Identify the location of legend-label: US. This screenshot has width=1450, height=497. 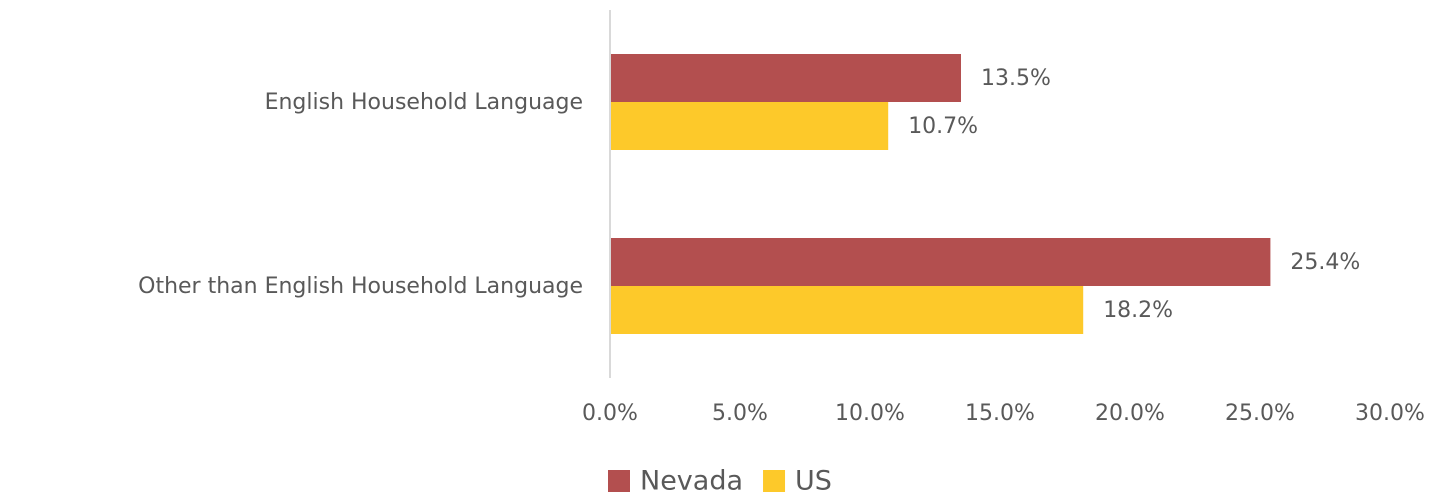
(813, 481).